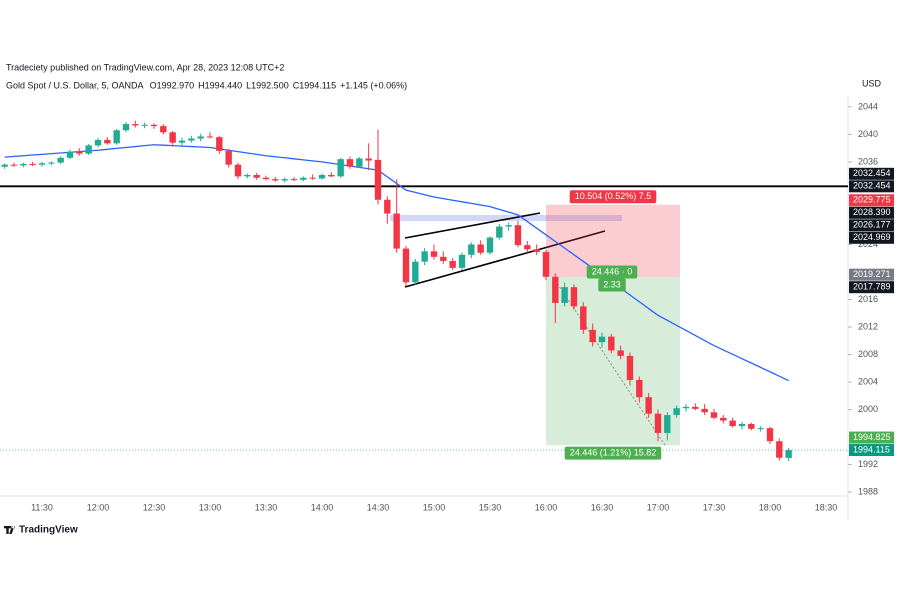  Describe the element at coordinates (546, 507) in the screenshot. I see `x-tick-label: 16:00` at that location.